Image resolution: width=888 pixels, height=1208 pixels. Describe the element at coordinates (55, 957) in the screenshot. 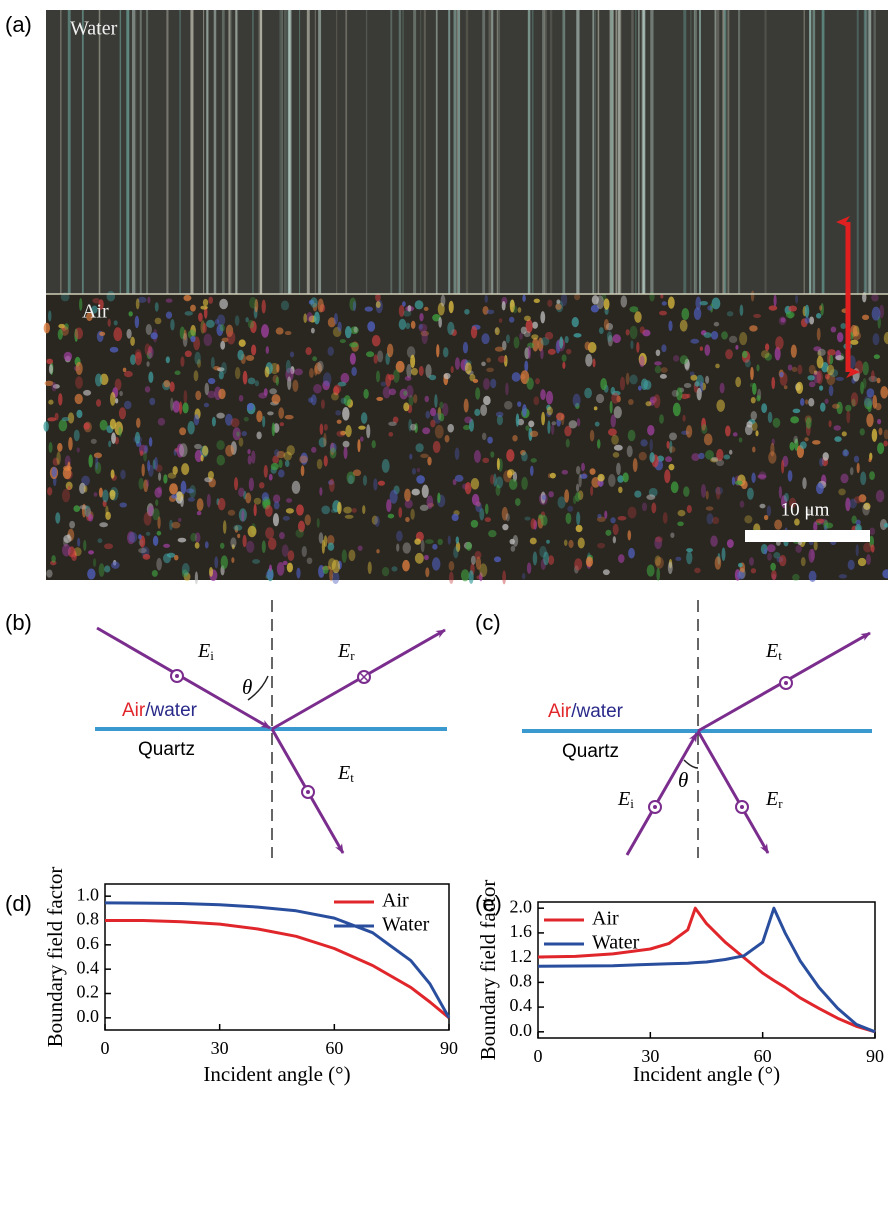

I see `y-axis-label: Boundary field factor` at that location.